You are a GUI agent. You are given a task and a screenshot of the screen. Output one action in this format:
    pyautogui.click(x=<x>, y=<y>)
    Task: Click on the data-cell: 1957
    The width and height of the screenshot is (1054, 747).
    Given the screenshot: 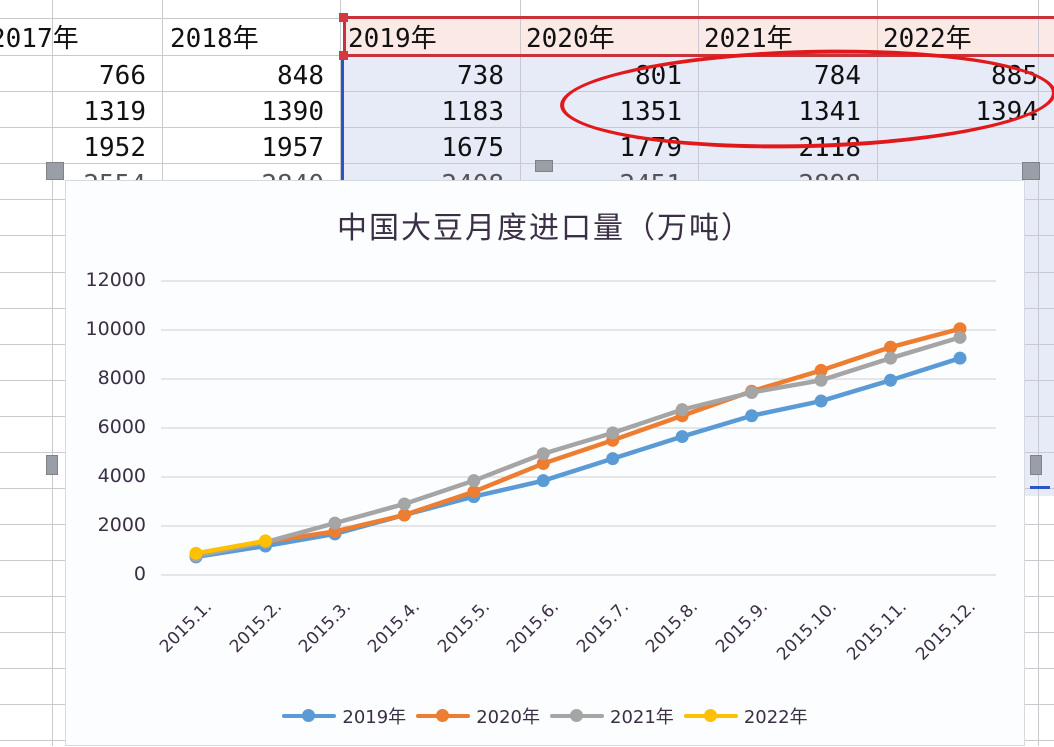 What is the action you would take?
    pyautogui.click(x=292, y=148)
    